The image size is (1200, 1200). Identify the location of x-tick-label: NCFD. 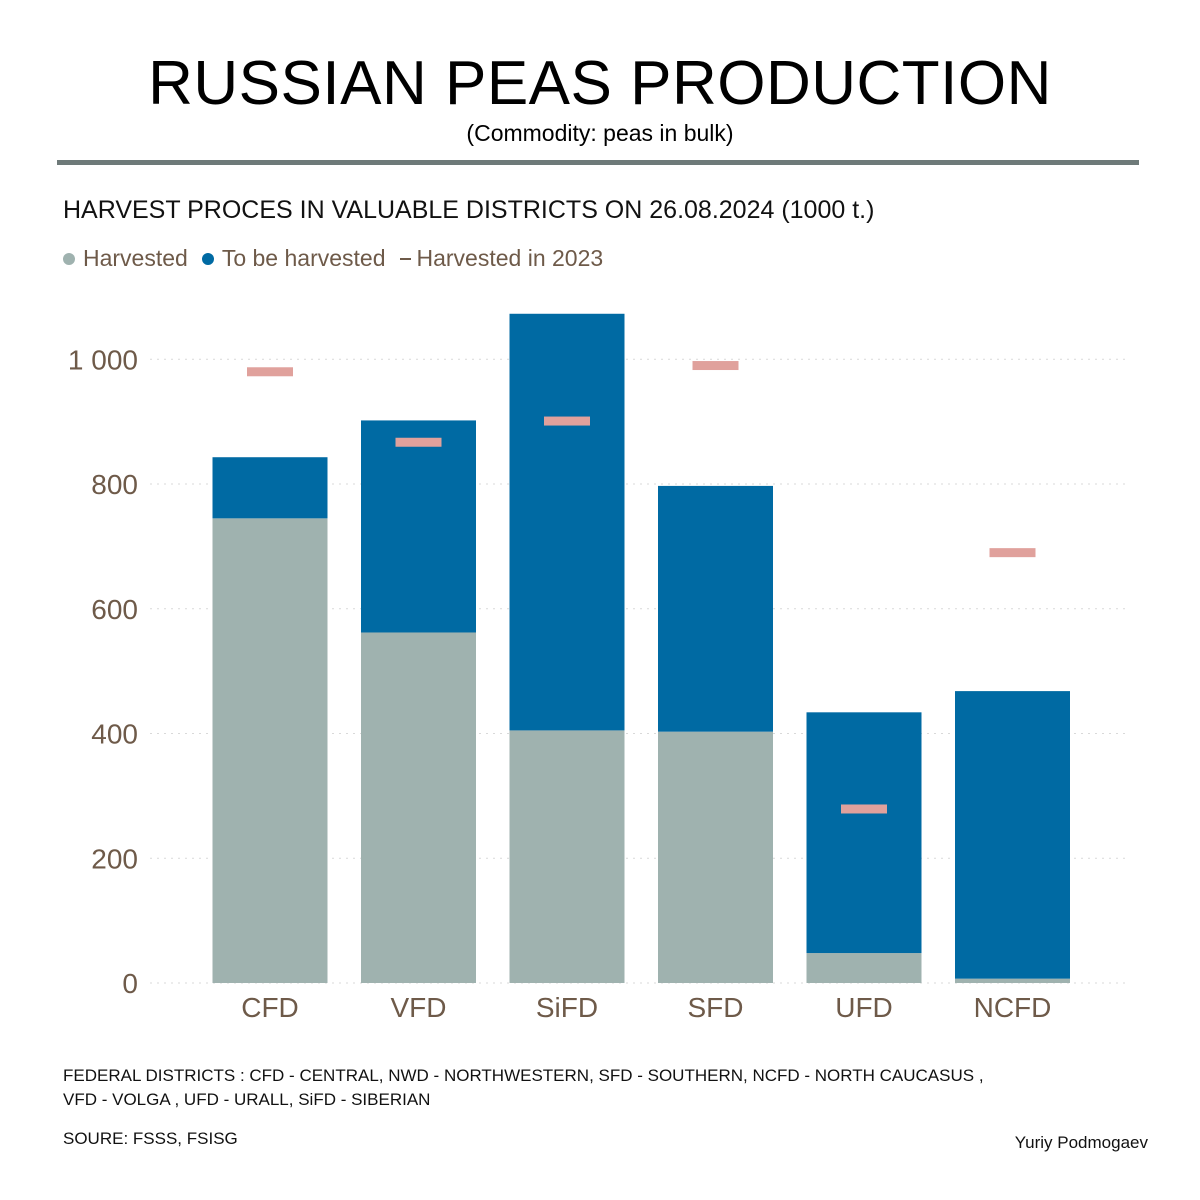
(1013, 1007).